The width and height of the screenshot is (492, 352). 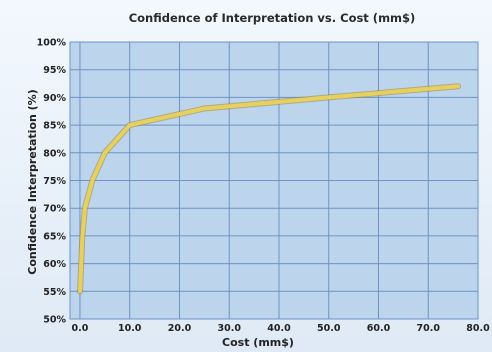 I want to click on y-tick-label: 70%, so click(x=54, y=209).